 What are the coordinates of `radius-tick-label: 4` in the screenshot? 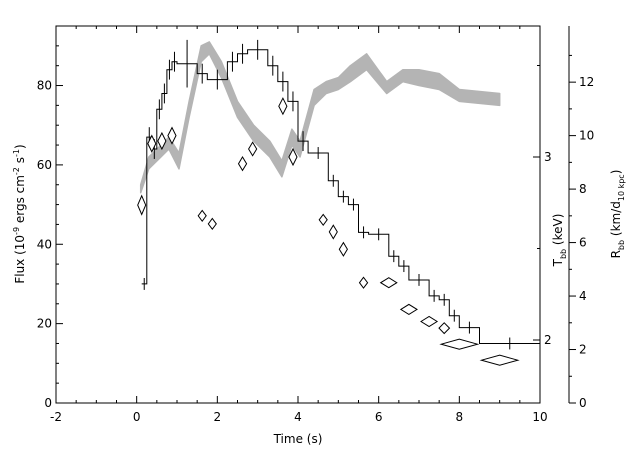 It's located at (583, 296).